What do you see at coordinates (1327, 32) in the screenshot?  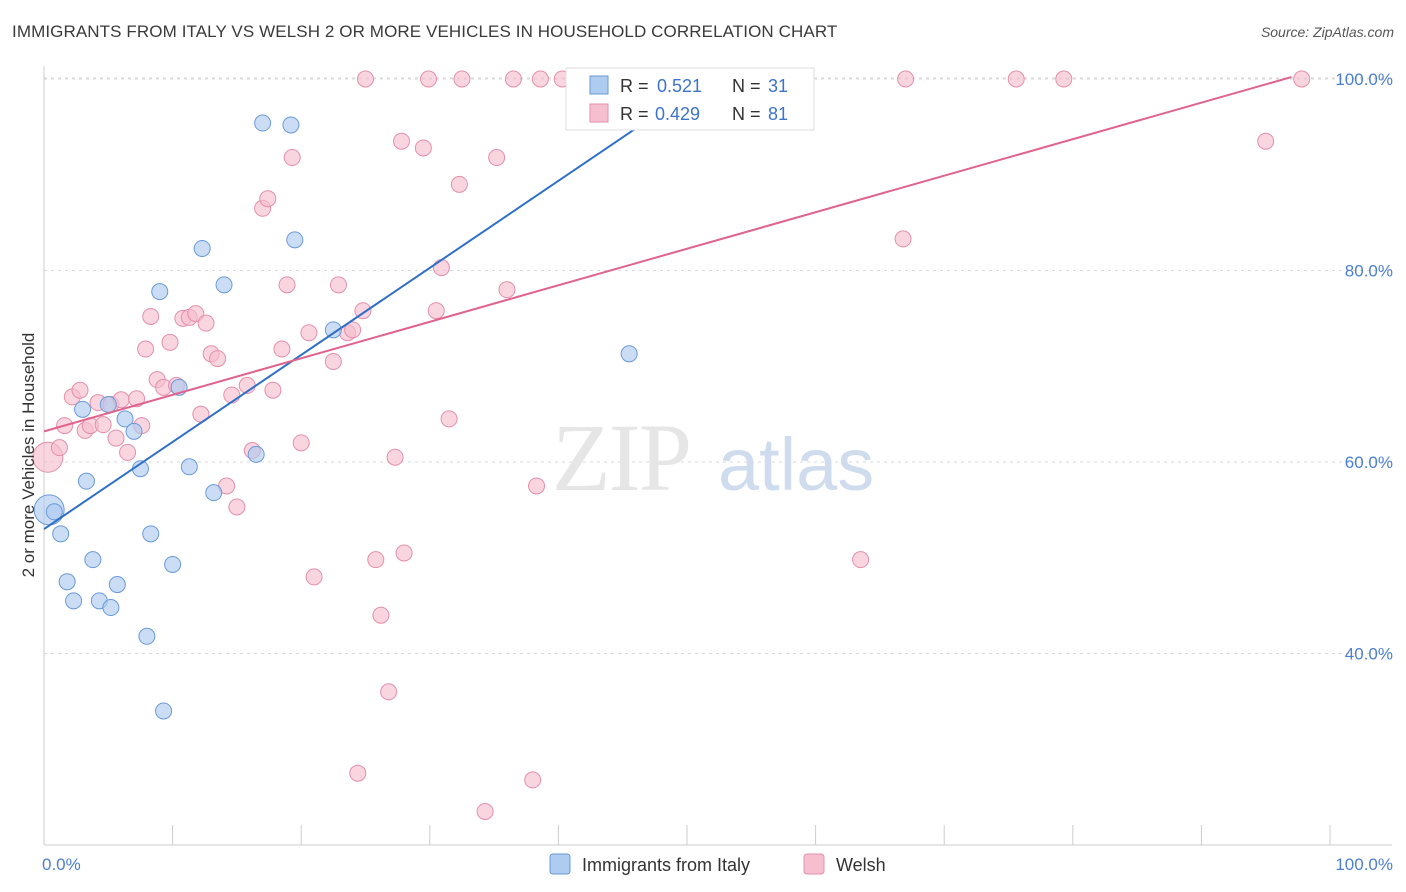 I see `source-label: Source: ZipAtlas.com` at bounding box center [1327, 32].